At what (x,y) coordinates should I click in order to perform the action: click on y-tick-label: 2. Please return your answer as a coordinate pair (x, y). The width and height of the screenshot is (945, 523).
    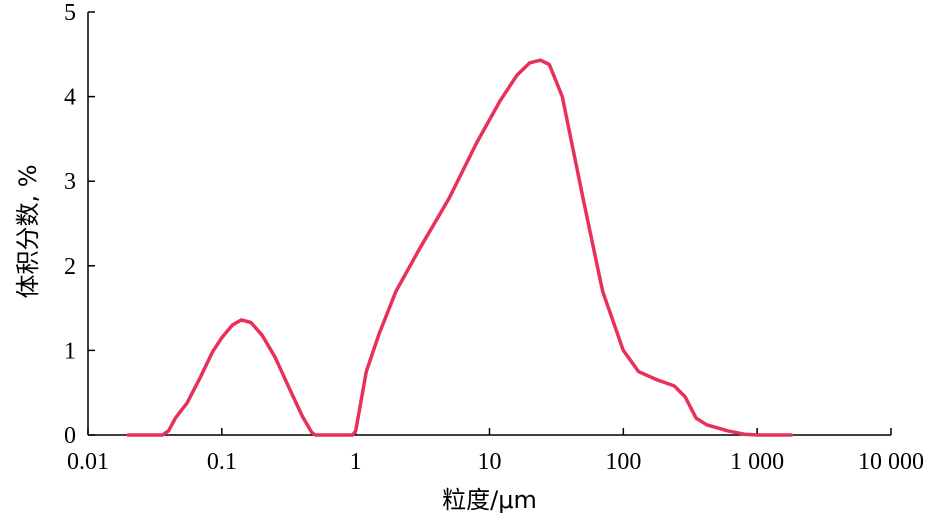
    Looking at the image, I should click on (70, 267).